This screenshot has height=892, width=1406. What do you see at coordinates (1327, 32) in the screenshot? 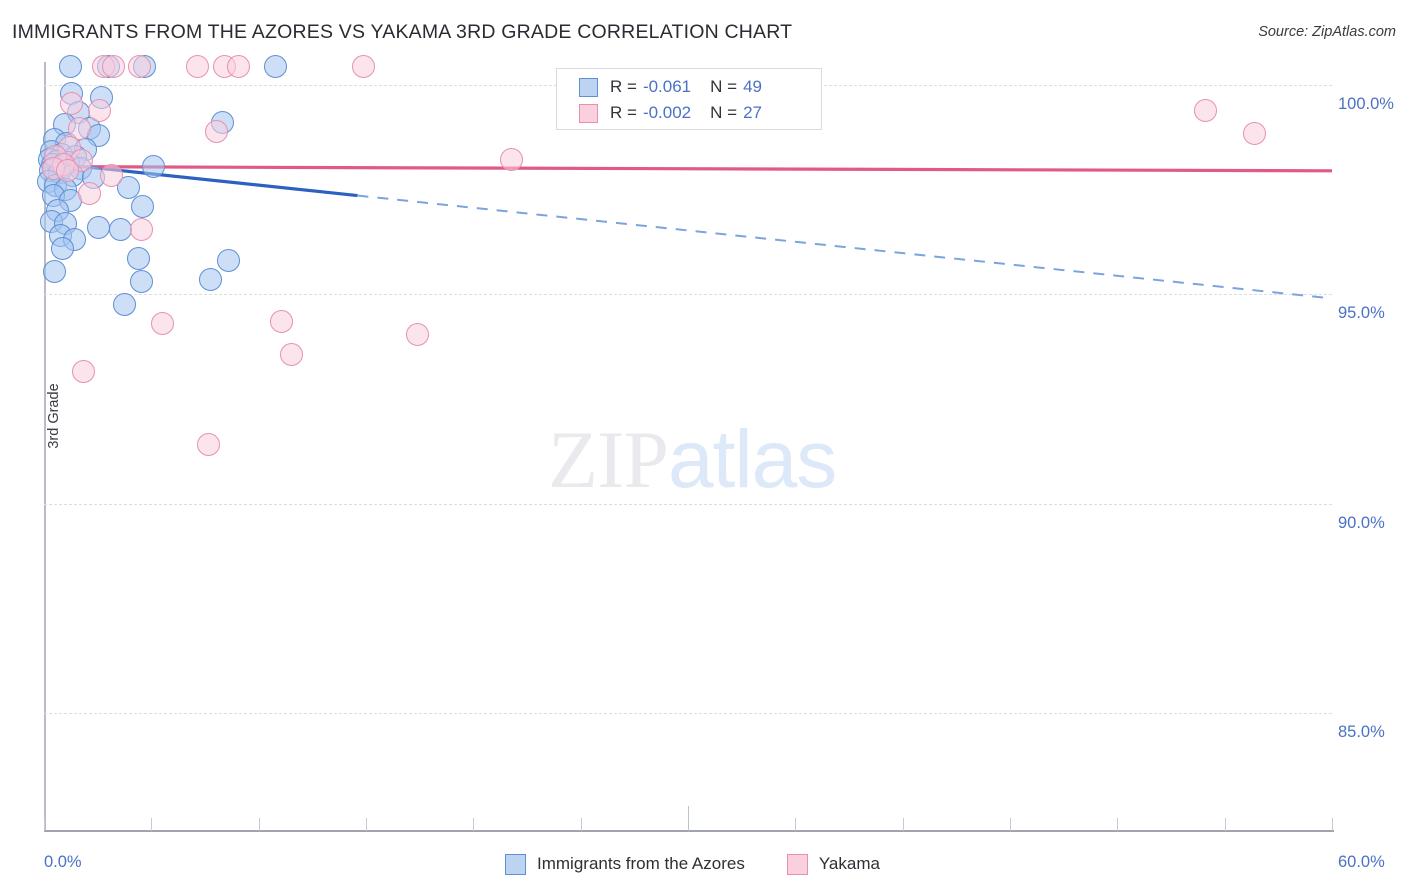
I see `source-label: Source: ZipAtlas.com` at bounding box center [1327, 32].